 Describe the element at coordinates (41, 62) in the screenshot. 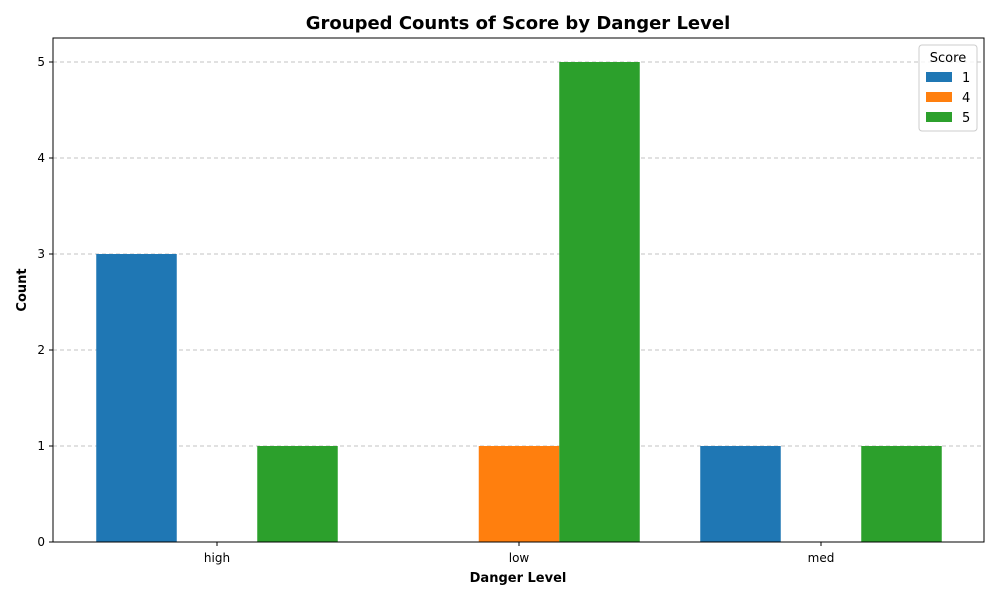

I see `y-tick-label: 5` at that location.